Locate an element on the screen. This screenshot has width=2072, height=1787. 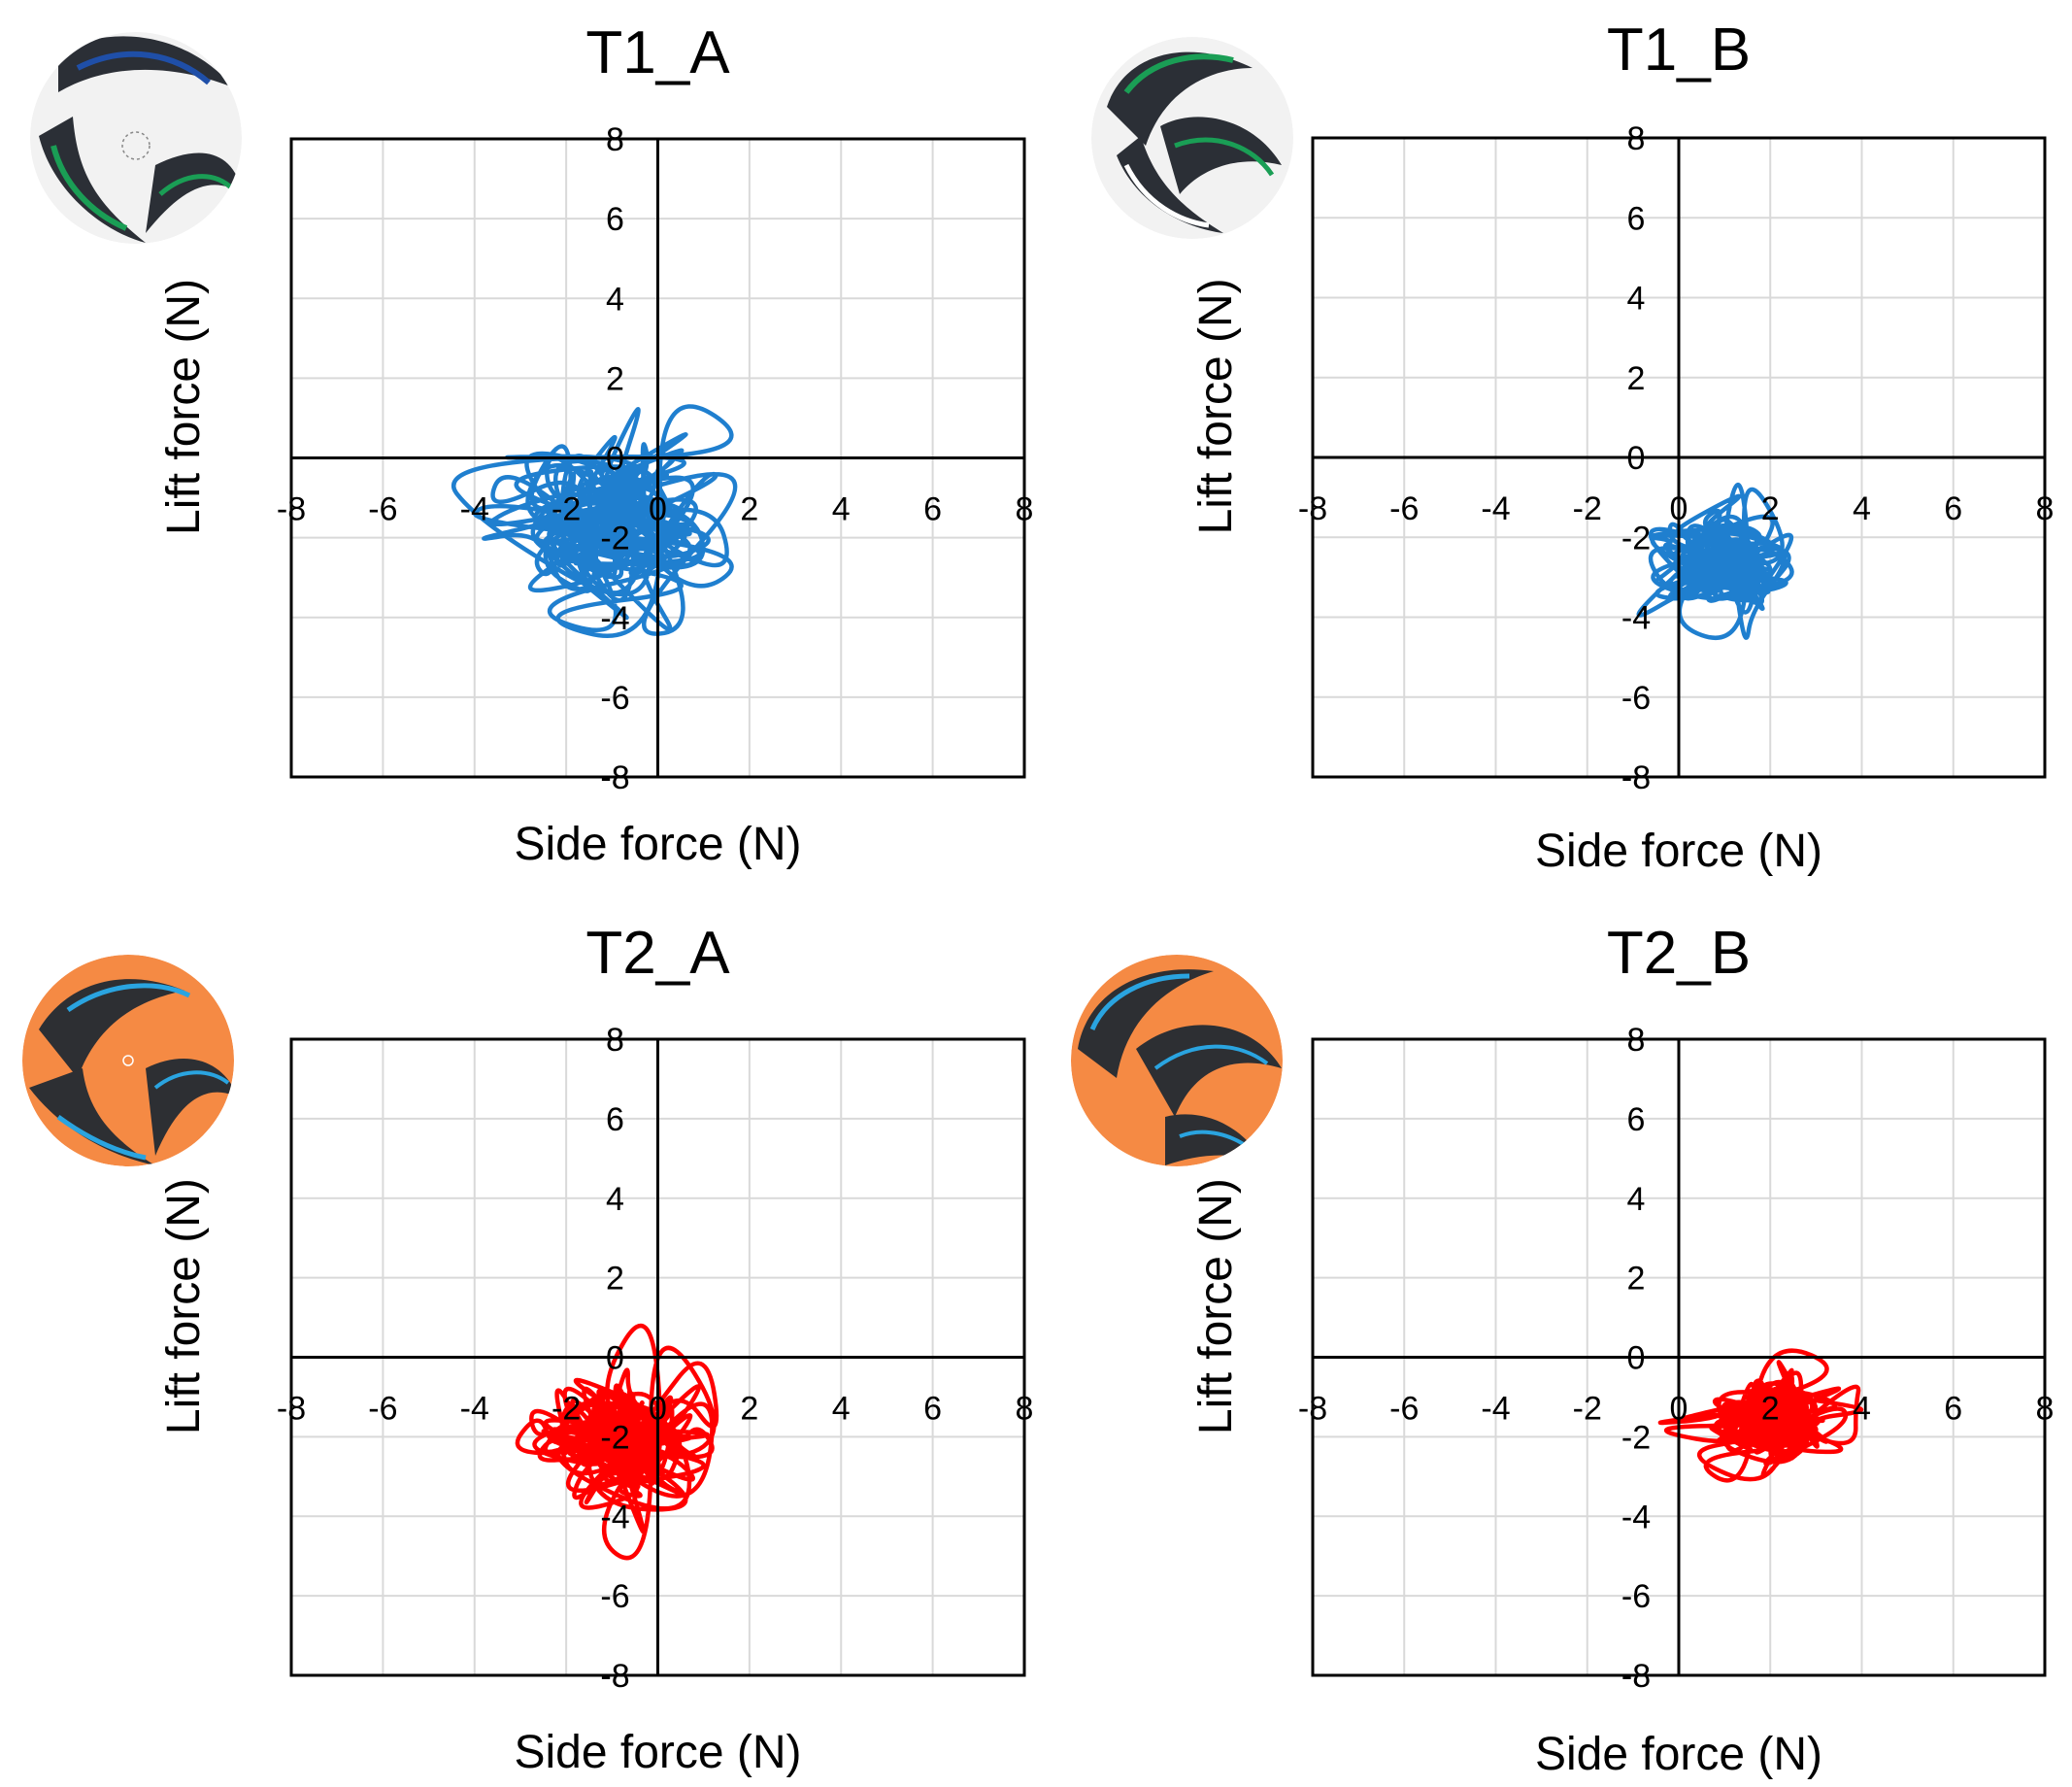
chart-title: T1_A is located at coordinates (657, 53).